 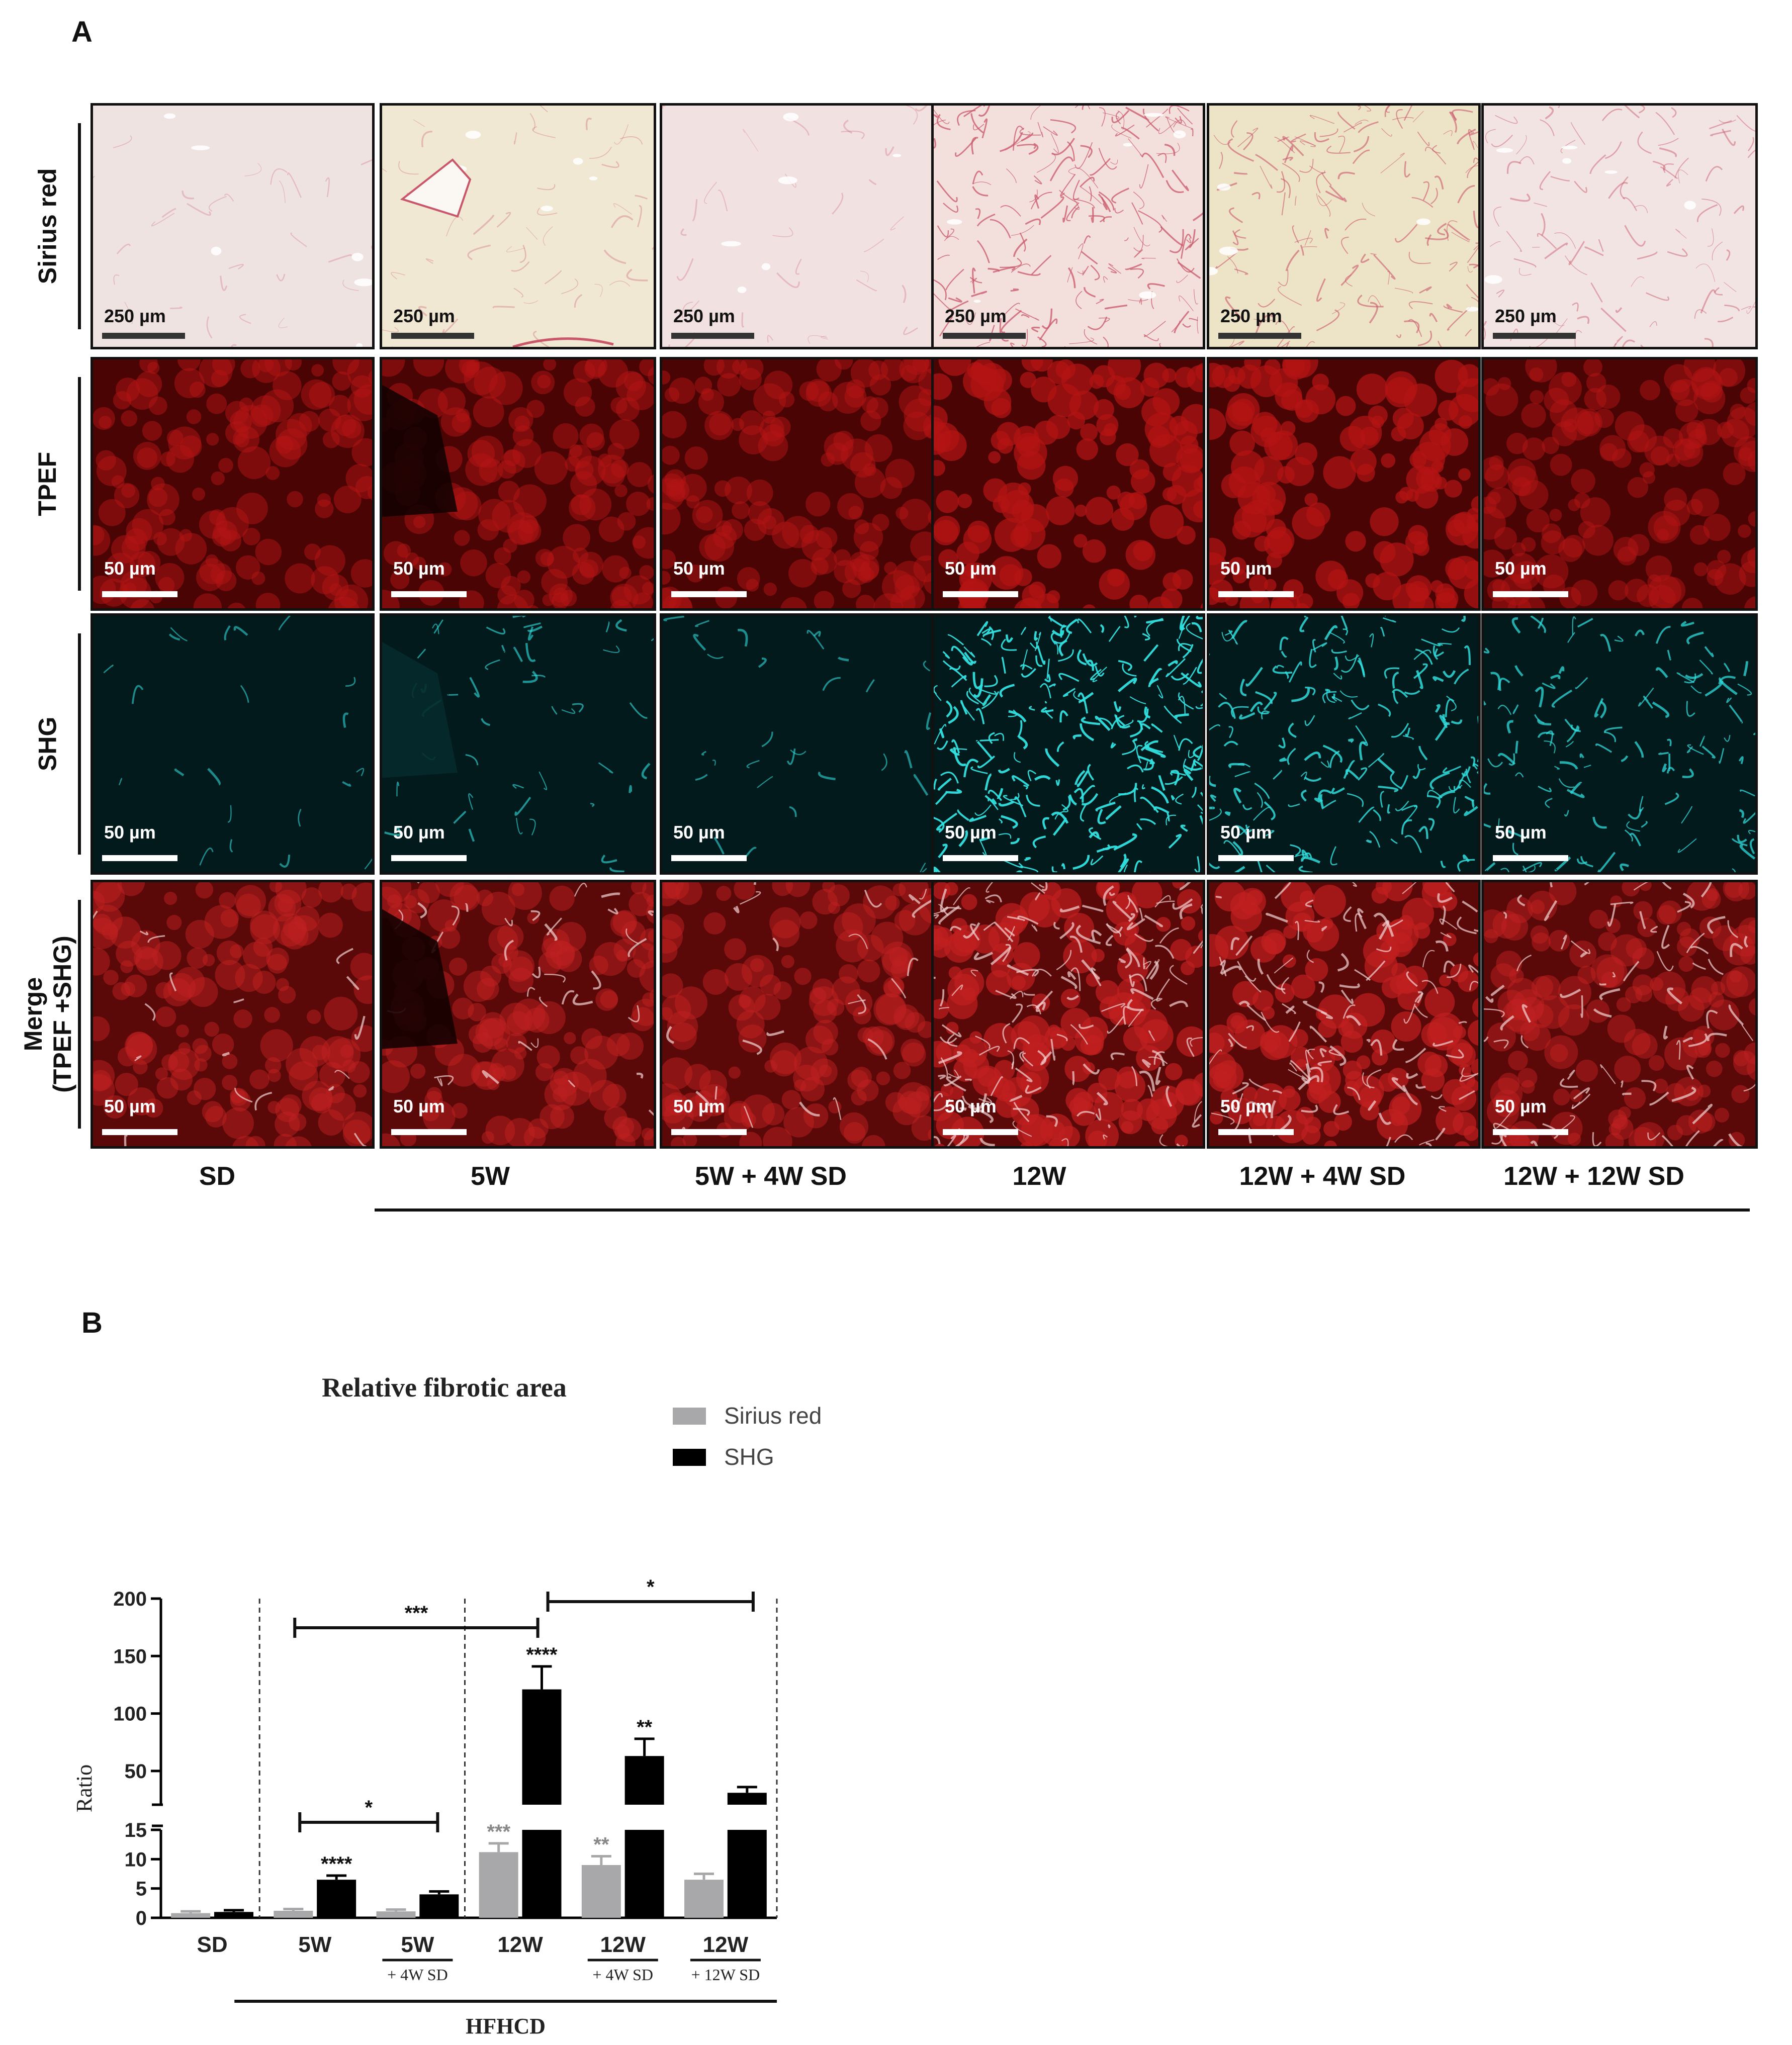 I want to click on panel-b-letter: B, so click(x=92, y=1323).